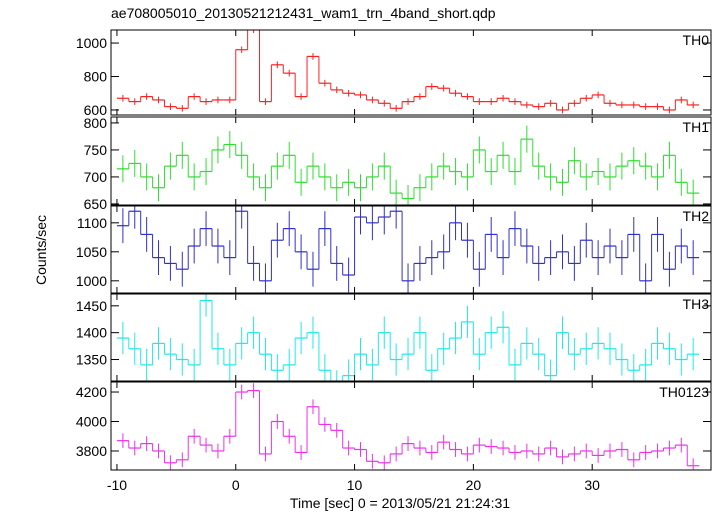 This screenshot has width=717, height=516. What do you see at coordinates (696, 216) in the screenshot?
I see `panel-label: TH2` at bounding box center [696, 216].